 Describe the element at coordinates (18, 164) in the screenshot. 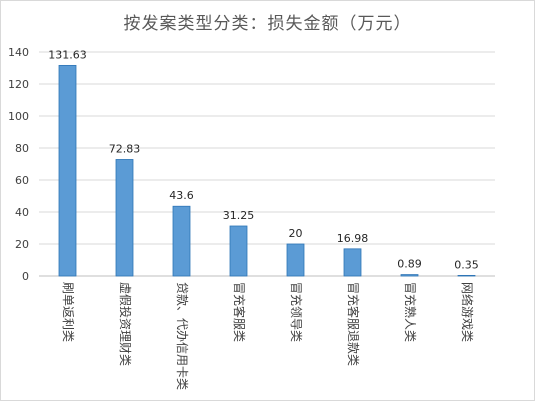

I see `y-axis-ticks: 0 20 40 60 80 100 120 140` at that location.